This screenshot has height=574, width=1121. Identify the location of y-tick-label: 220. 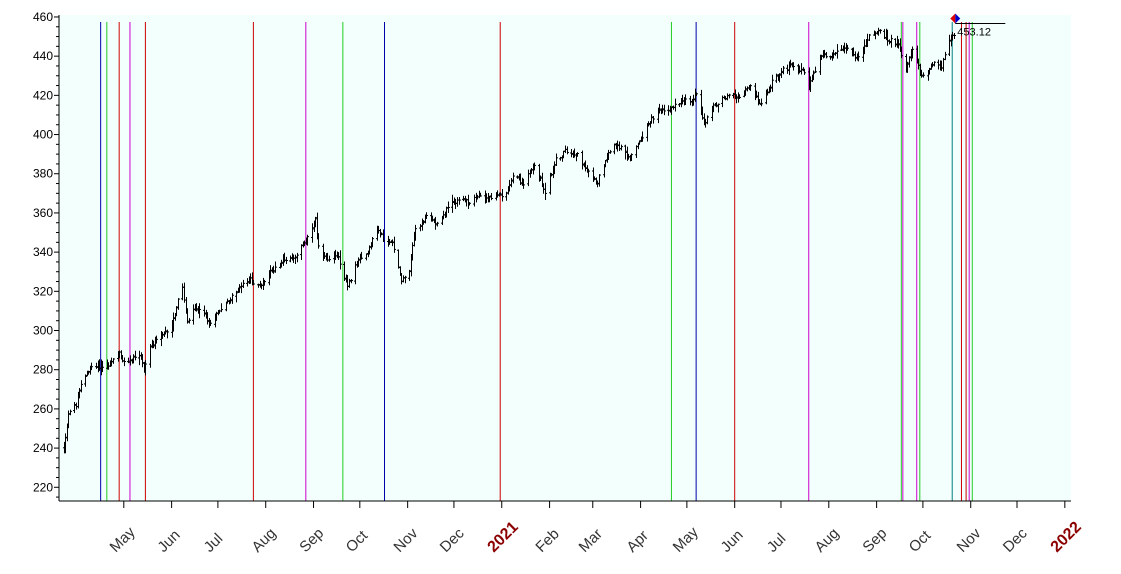
(43, 487).